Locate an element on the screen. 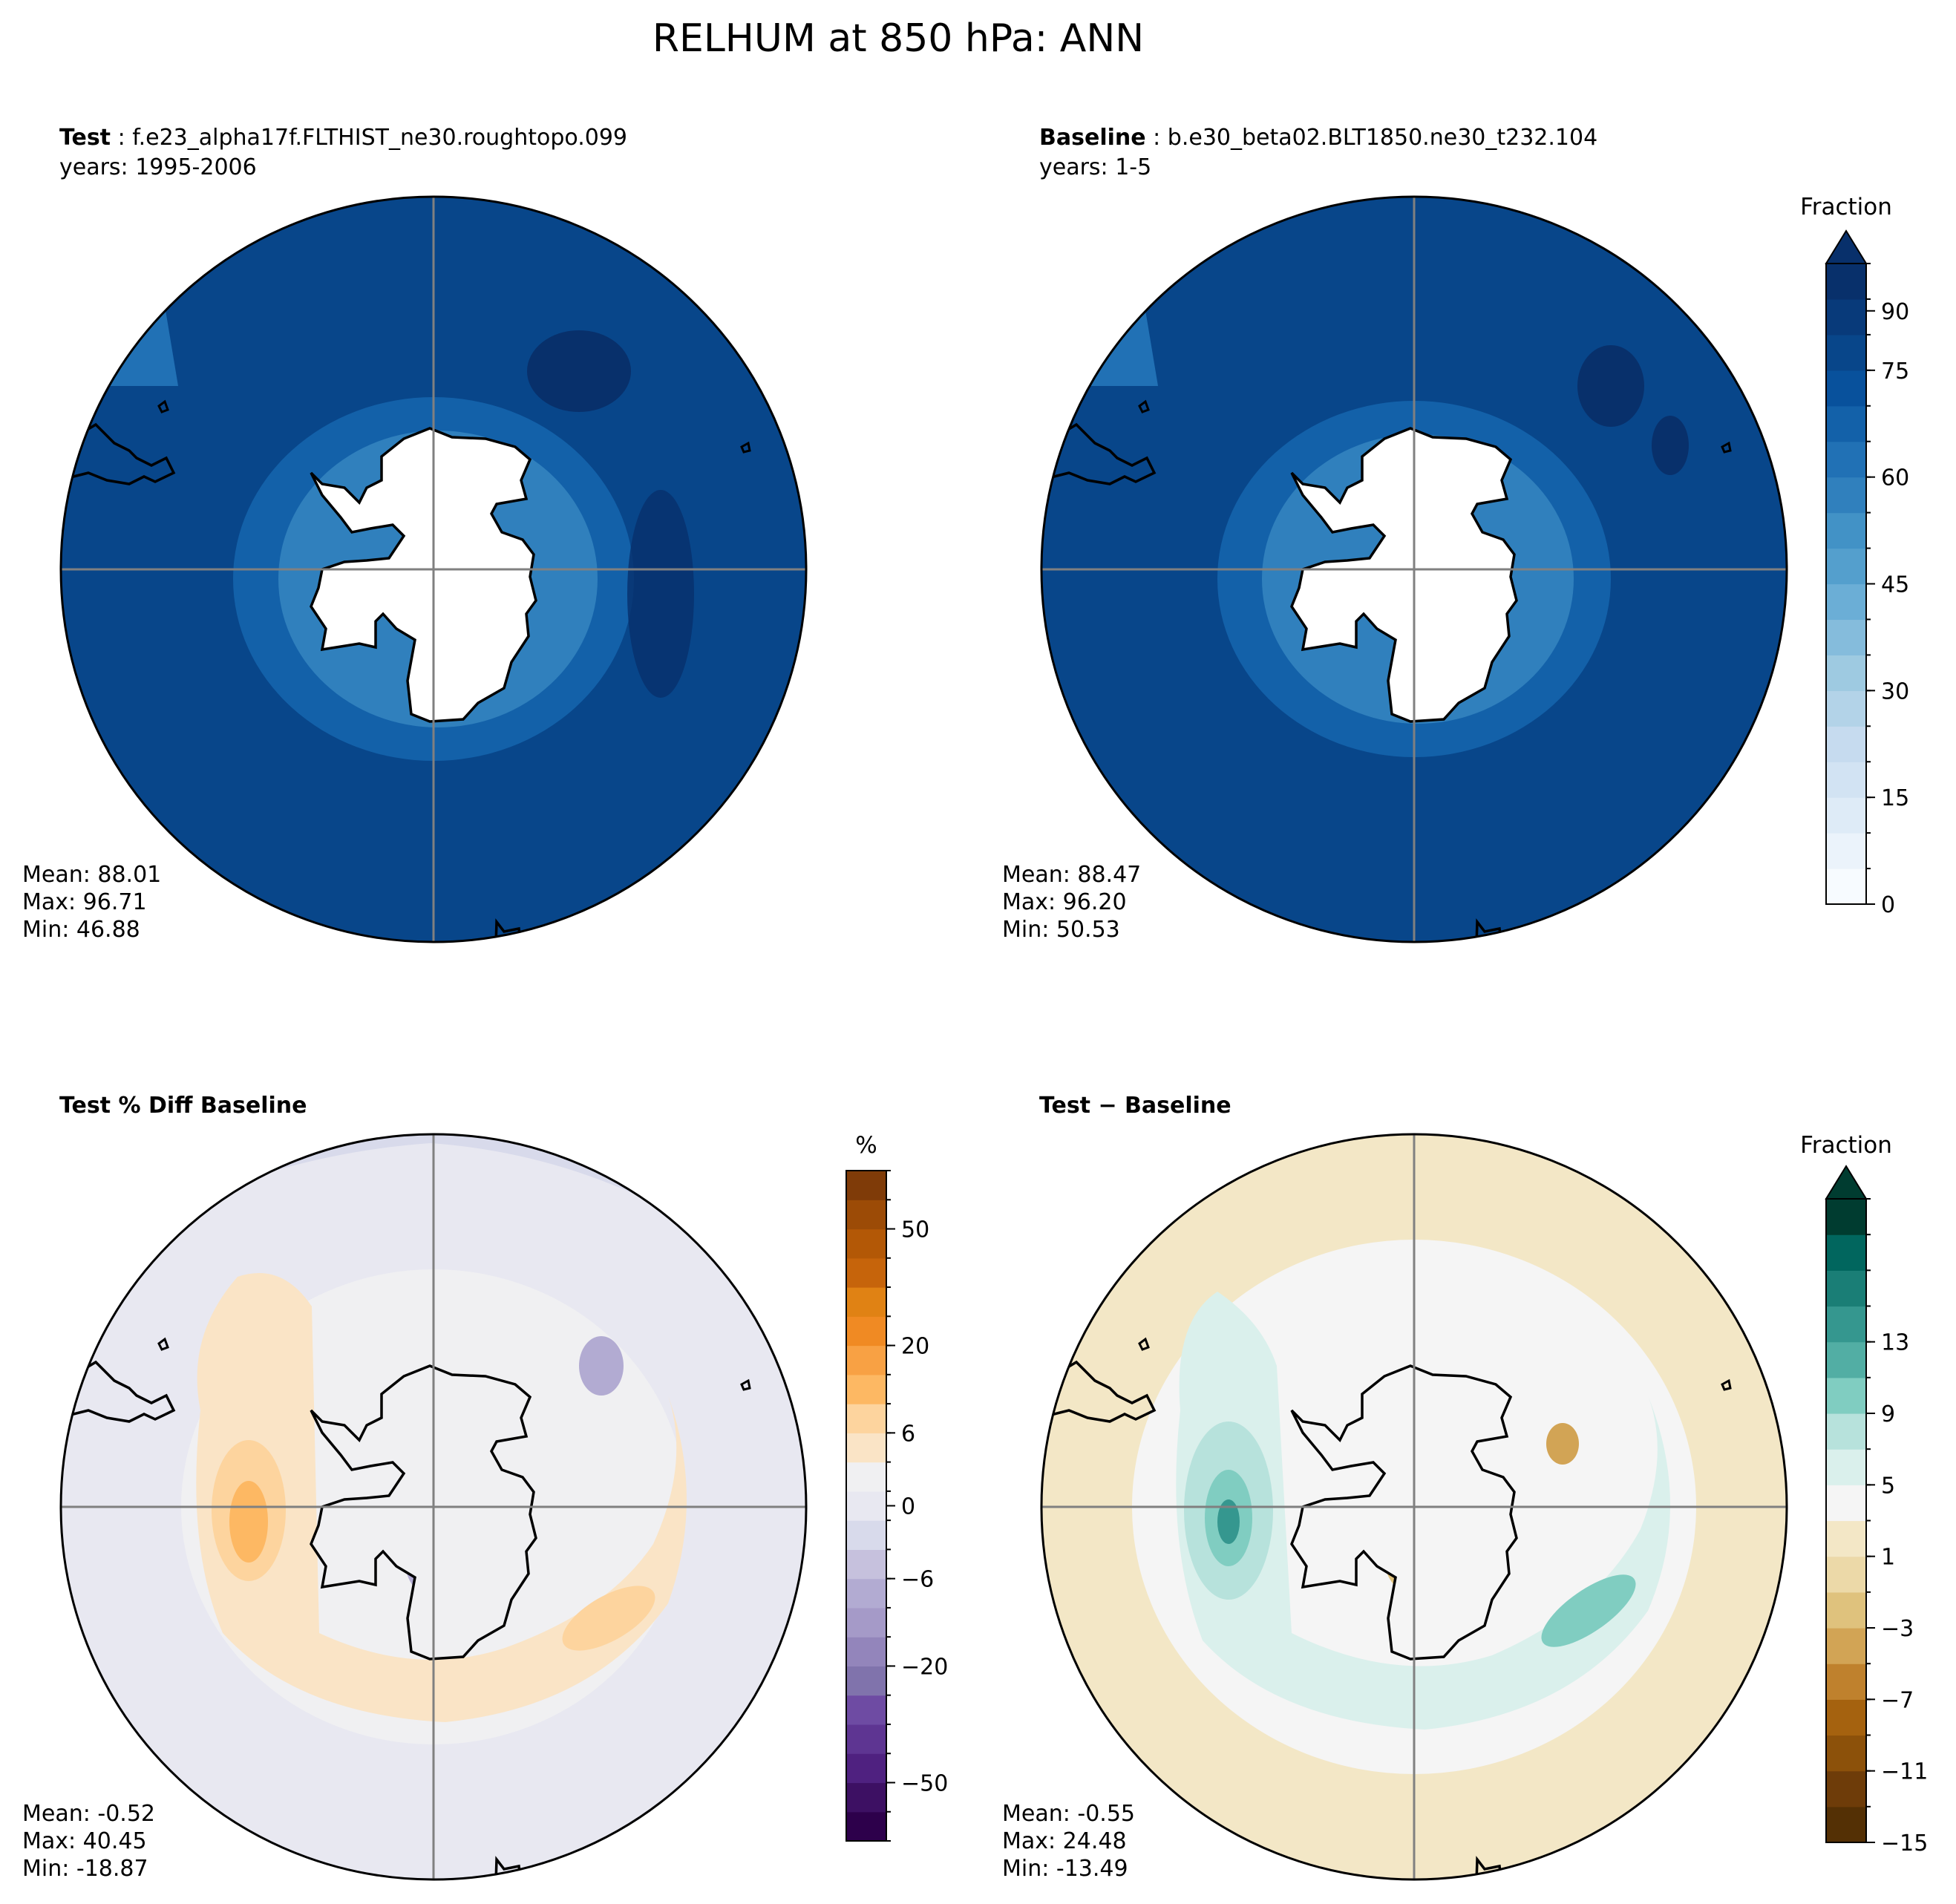  colorbar-tick-label: 50 is located at coordinates (915, 1230).